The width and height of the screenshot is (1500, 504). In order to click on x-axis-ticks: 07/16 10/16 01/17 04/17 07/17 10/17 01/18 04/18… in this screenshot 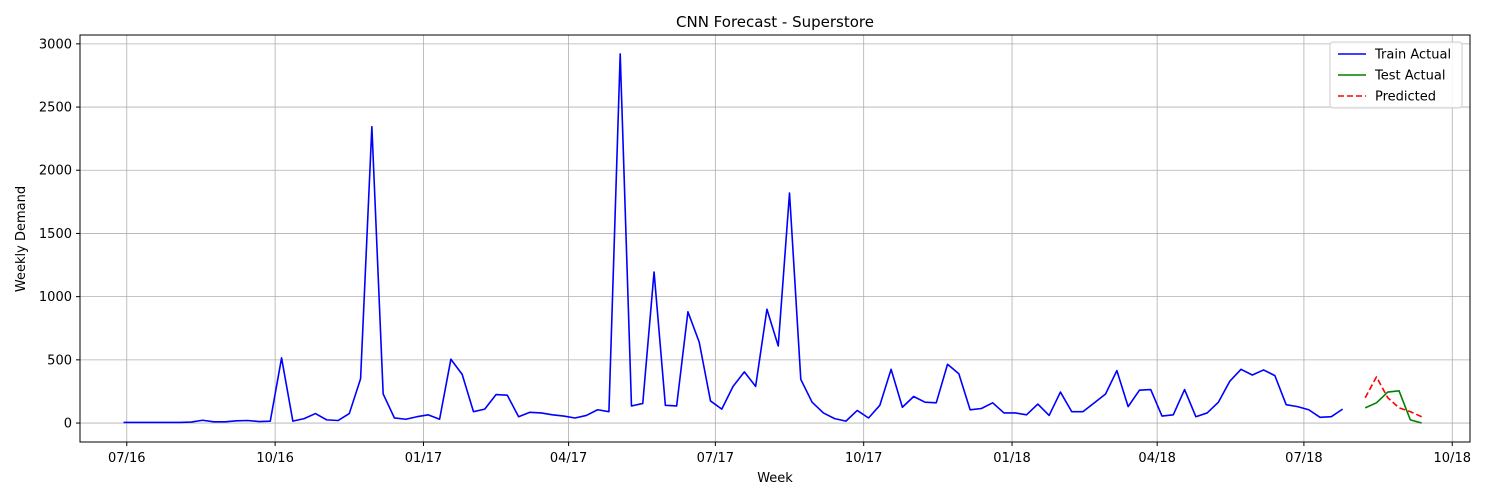, I will do `click(789, 454)`.